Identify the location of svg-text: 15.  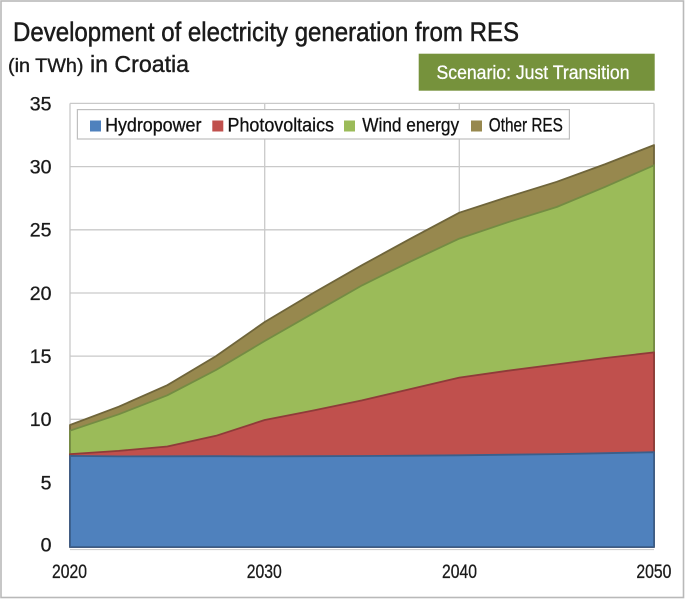
(41, 357).